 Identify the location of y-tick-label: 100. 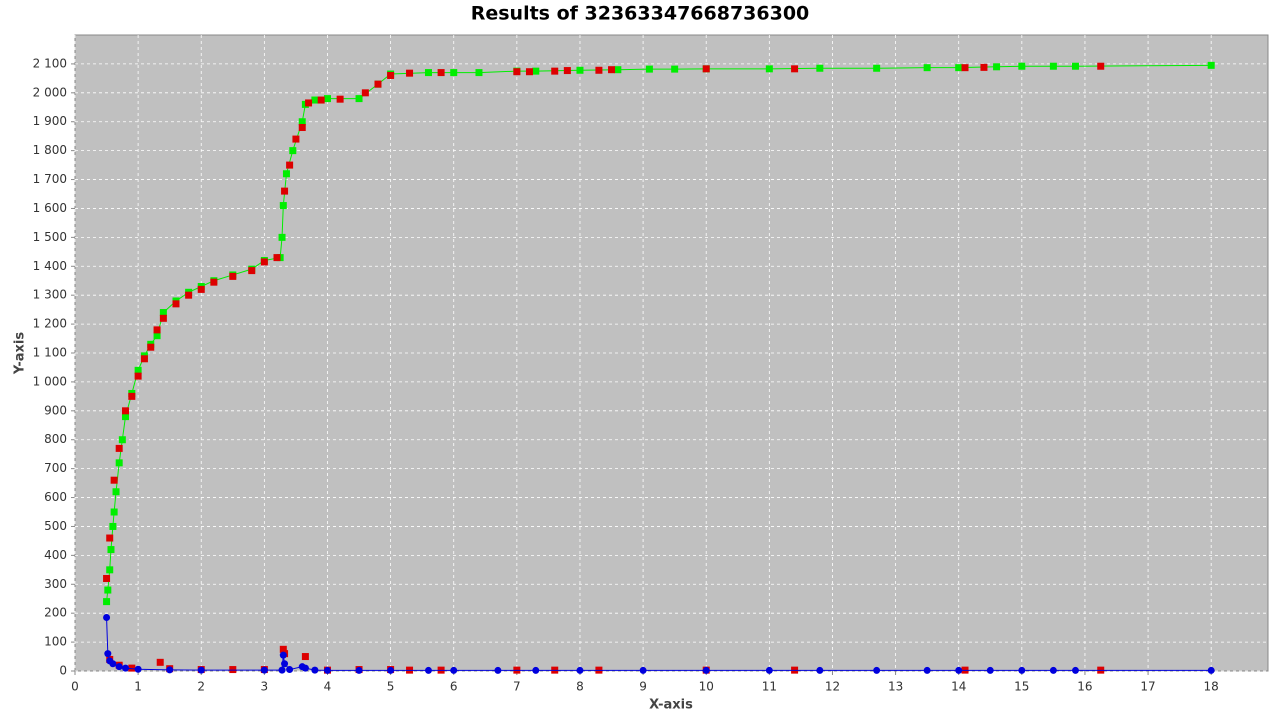
(55, 642).